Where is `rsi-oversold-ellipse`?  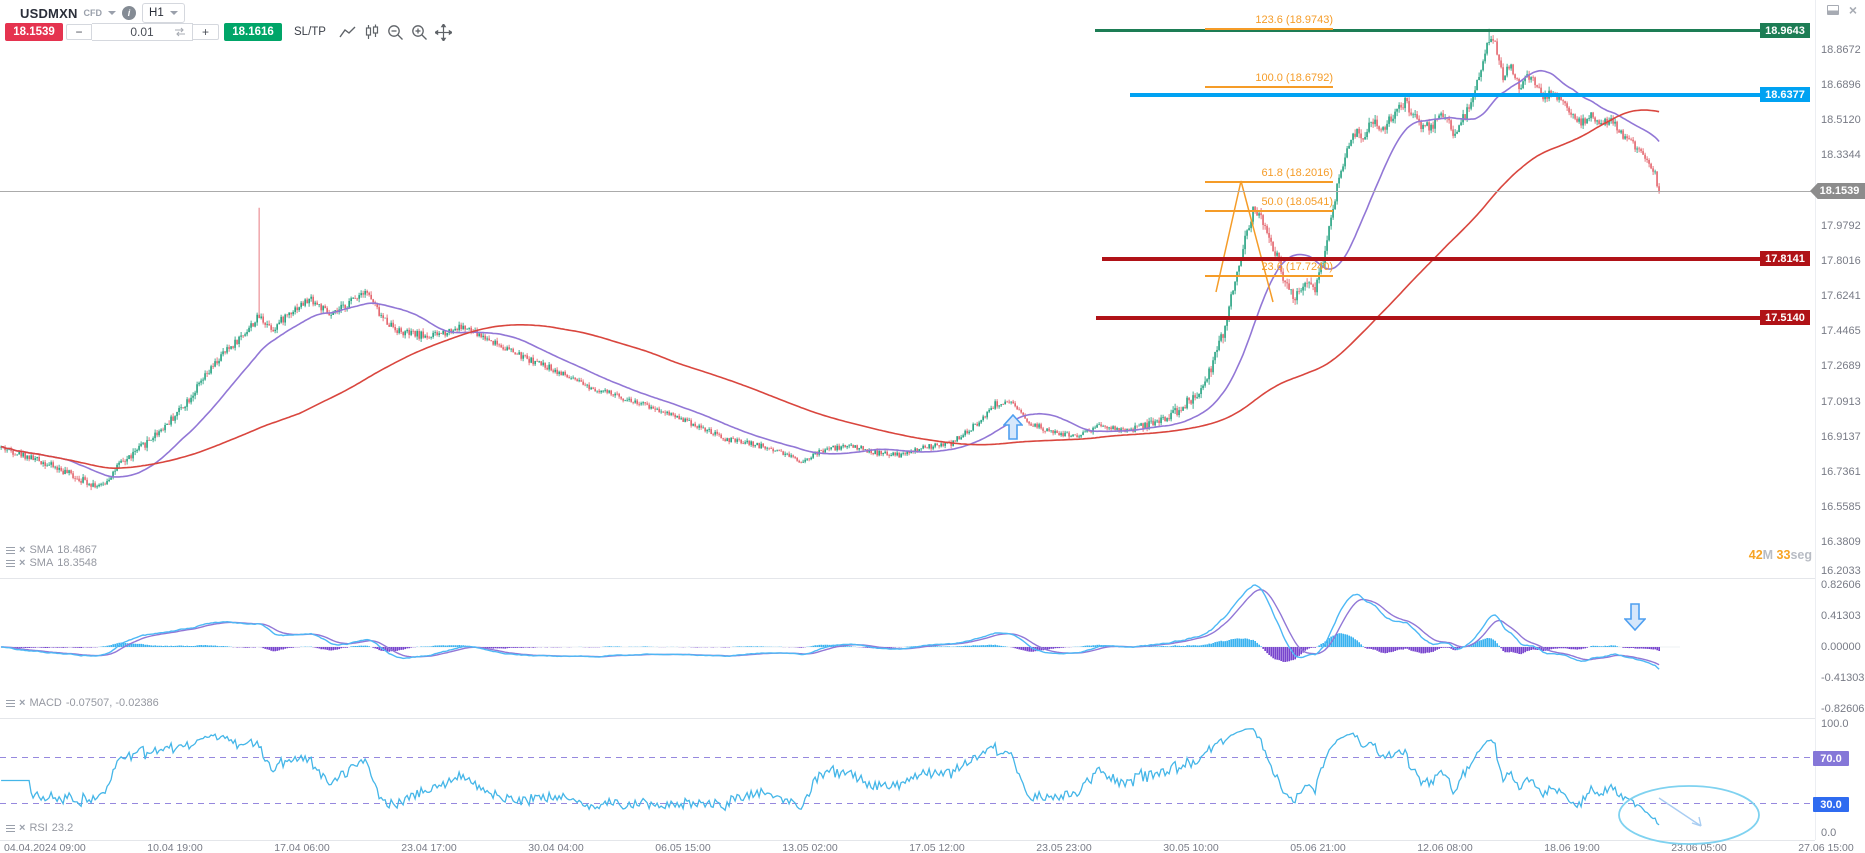 rsi-oversold-ellipse is located at coordinates (1689, 815).